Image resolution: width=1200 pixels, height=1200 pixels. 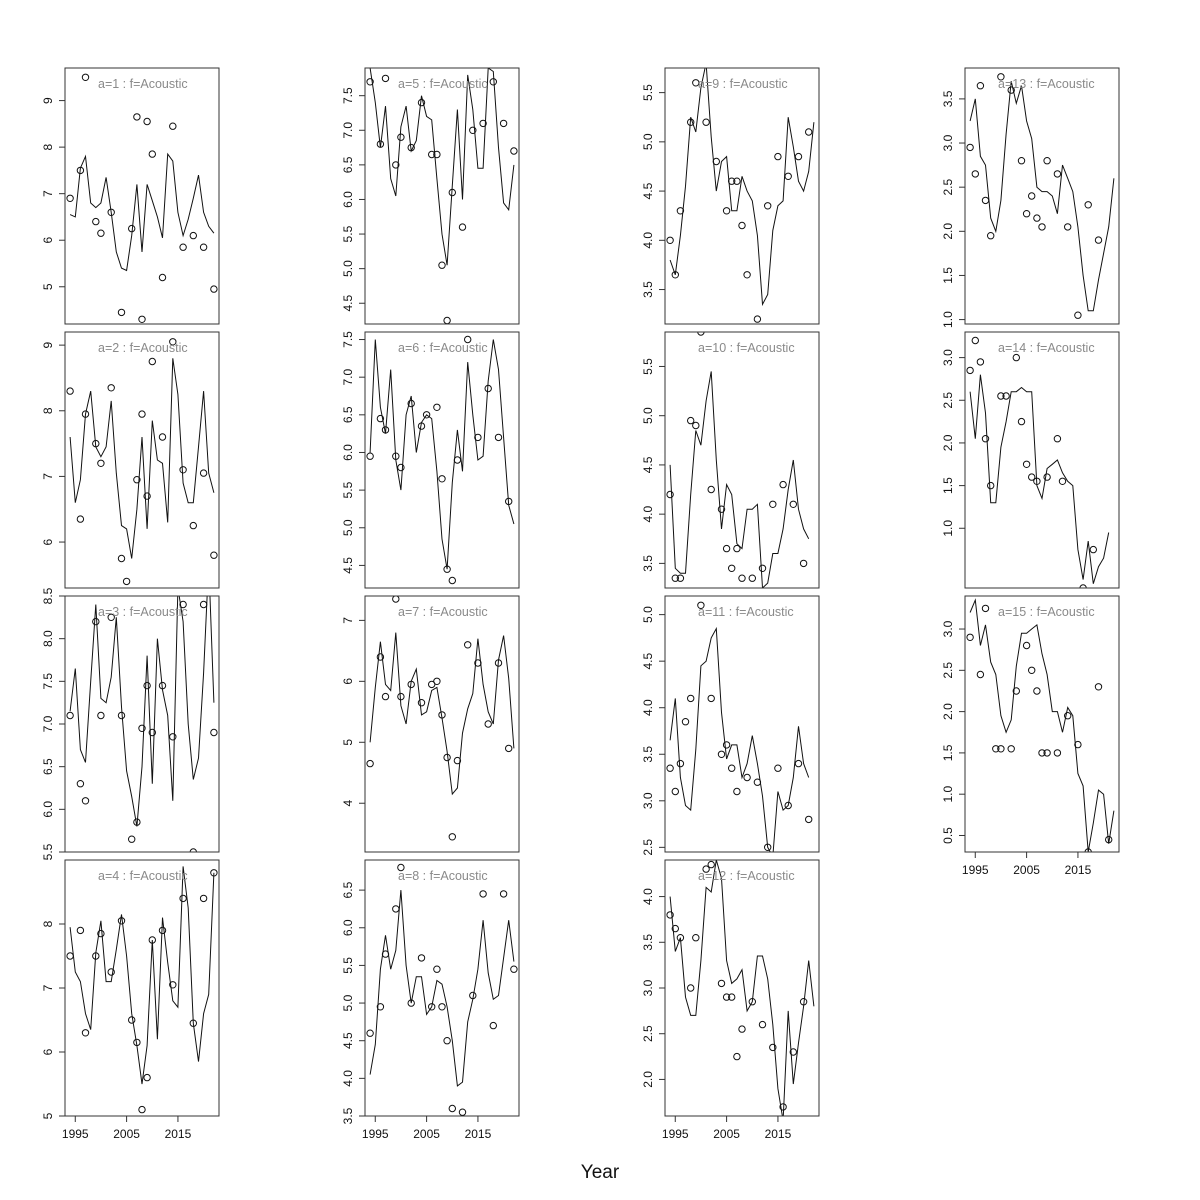 I want to click on y-tick-label: 4.0, so click(x=648, y=240).